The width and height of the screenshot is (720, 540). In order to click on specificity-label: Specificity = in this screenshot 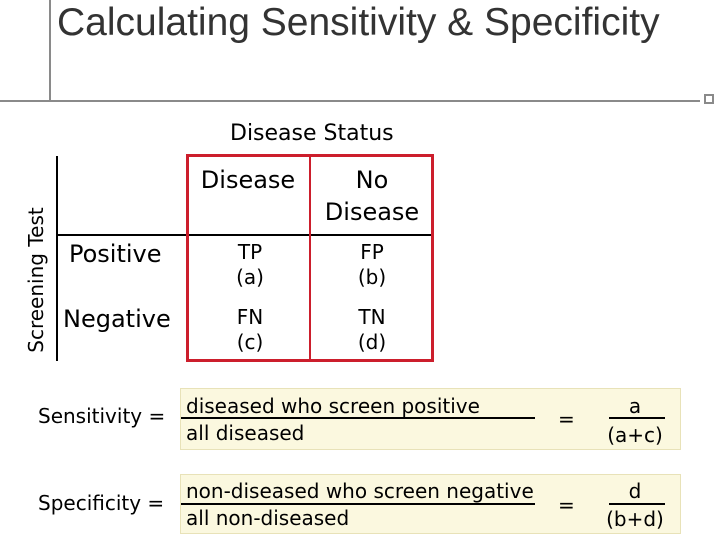, I will do `click(101, 503)`.